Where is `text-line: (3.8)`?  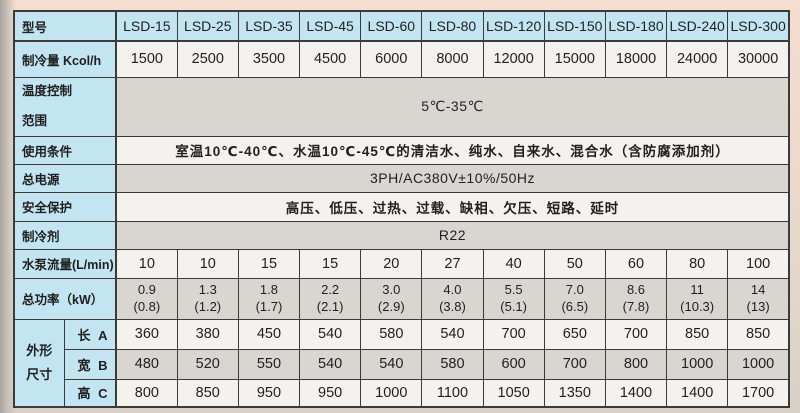 text-line: (3.8) is located at coordinates (452, 306).